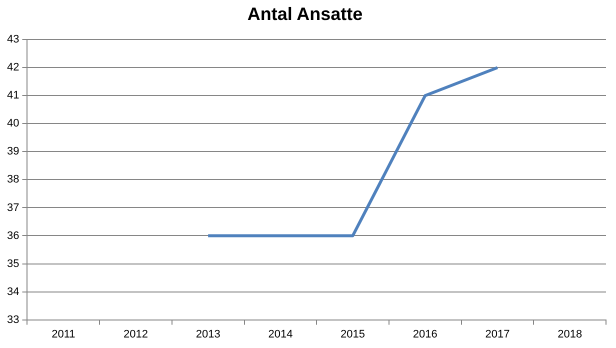  Describe the element at coordinates (13, 180) in the screenshot. I see `y-tick-label: 38` at that location.